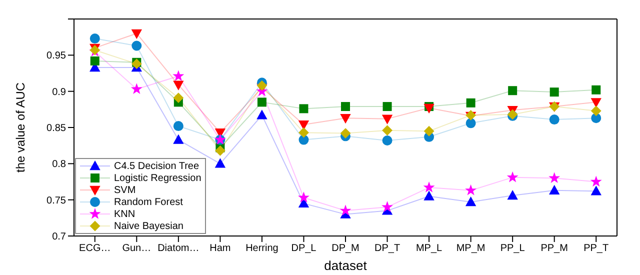 This screenshot has height=275, width=640. I want to click on x-tick-label: DP_M, so click(346, 248).